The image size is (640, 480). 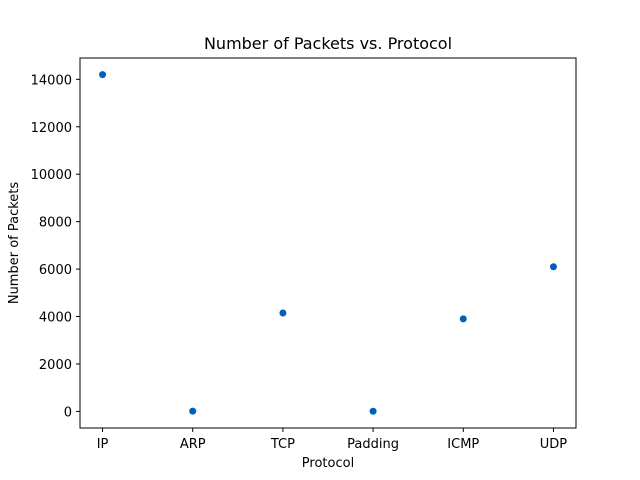 What do you see at coordinates (55, 365) in the screenshot?
I see `y-tick-label: 2000` at bounding box center [55, 365].